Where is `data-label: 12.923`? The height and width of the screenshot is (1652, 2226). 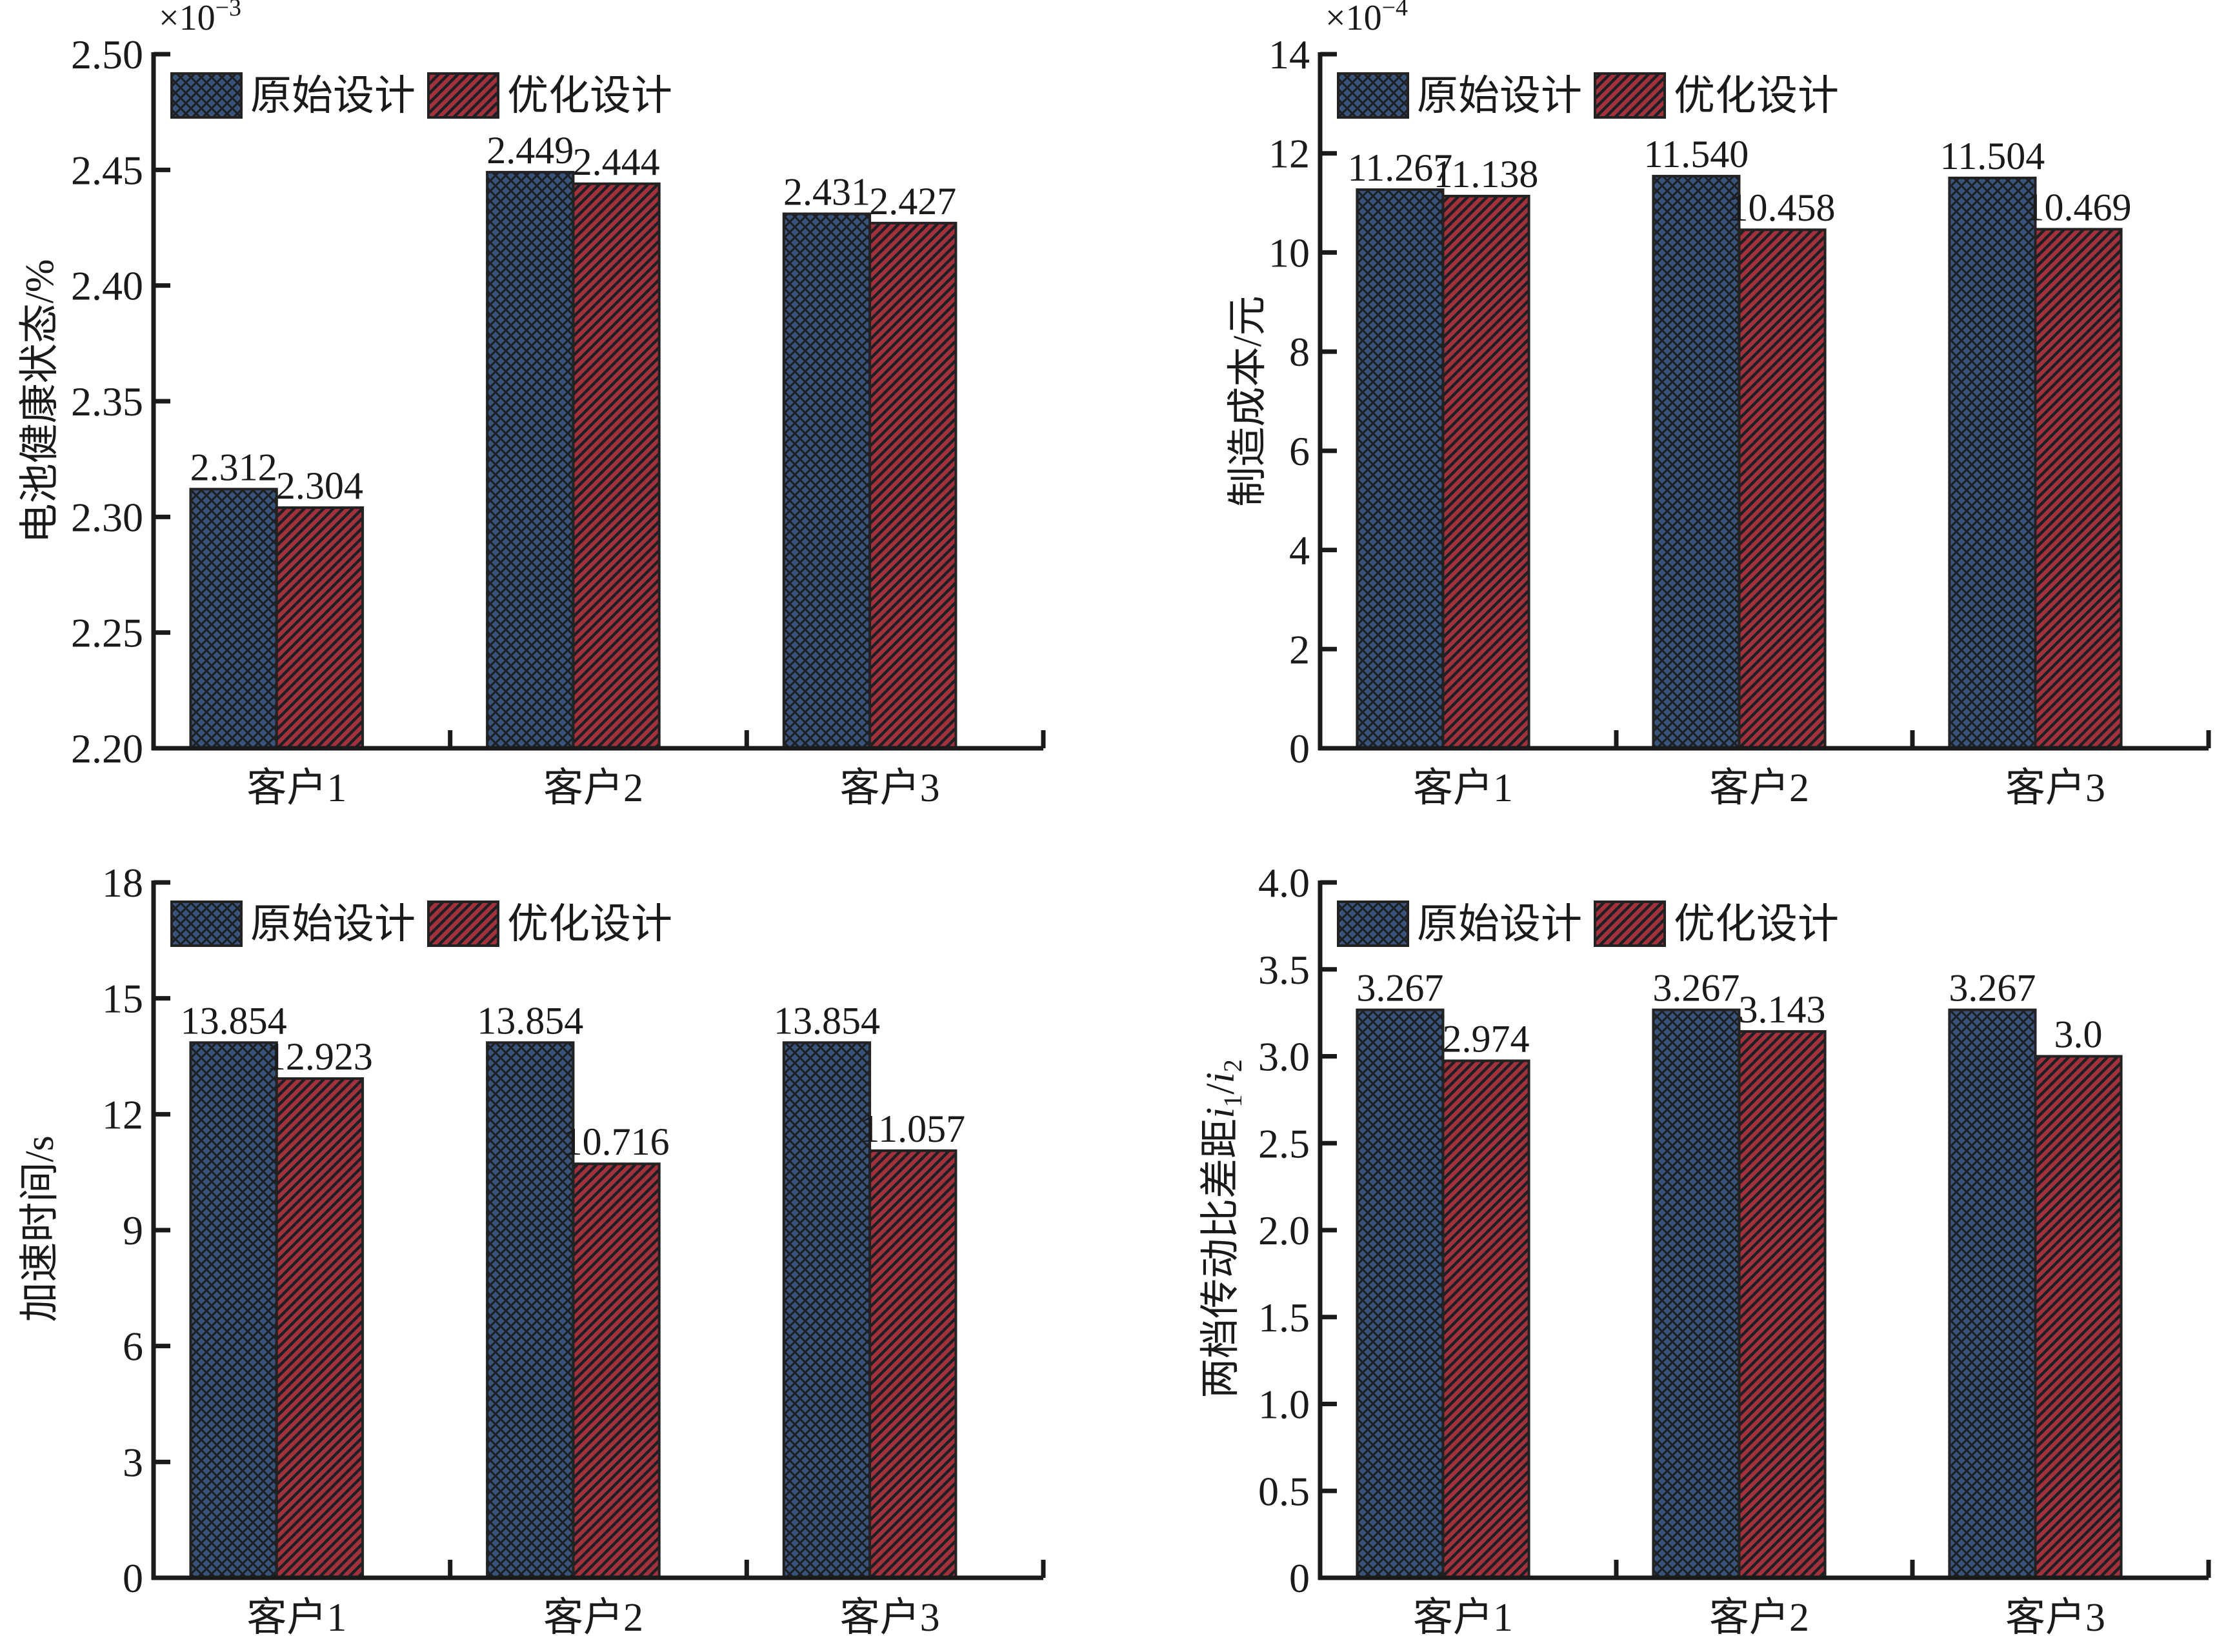
data-label: 12.923 is located at coordinates (319, 1056).